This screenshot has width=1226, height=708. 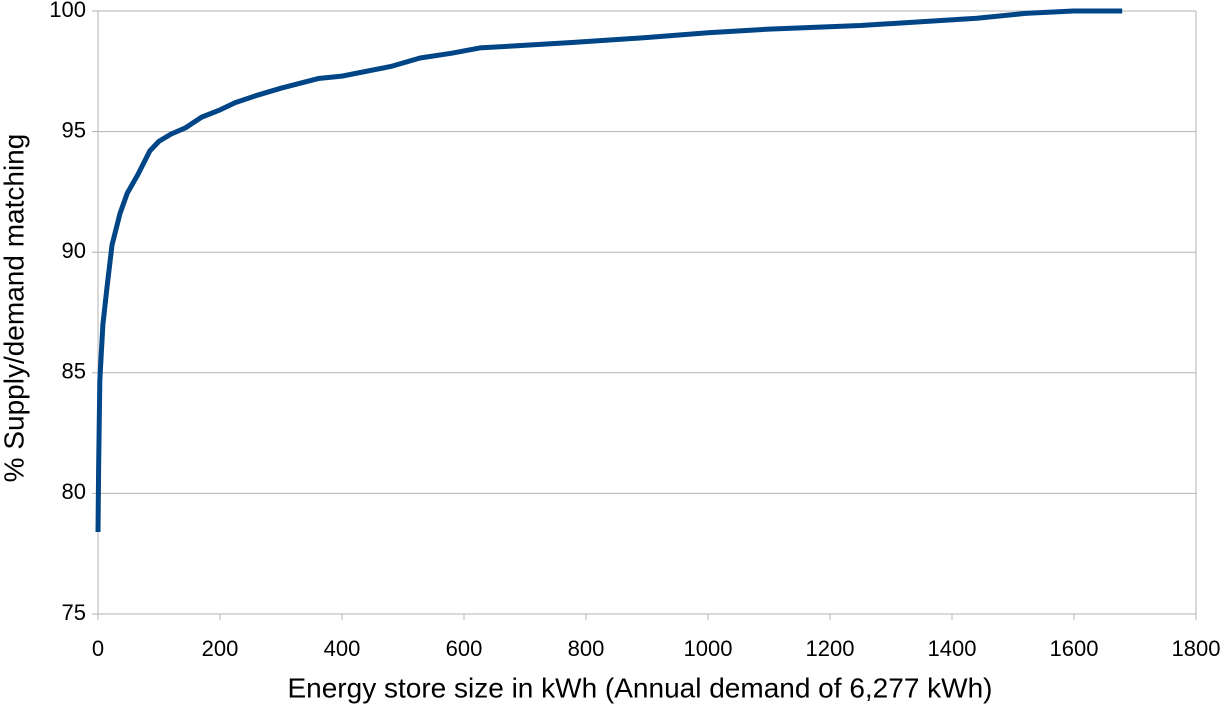 I want to click on x-tick-label: 1400, so click(x=952, y=648).